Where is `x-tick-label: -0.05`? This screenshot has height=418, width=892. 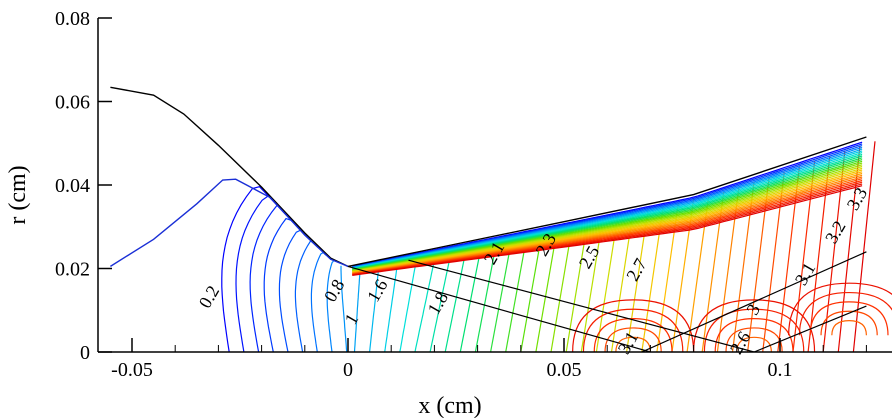 x-tick-label: -0.05 is located at coordinates (132, 370).